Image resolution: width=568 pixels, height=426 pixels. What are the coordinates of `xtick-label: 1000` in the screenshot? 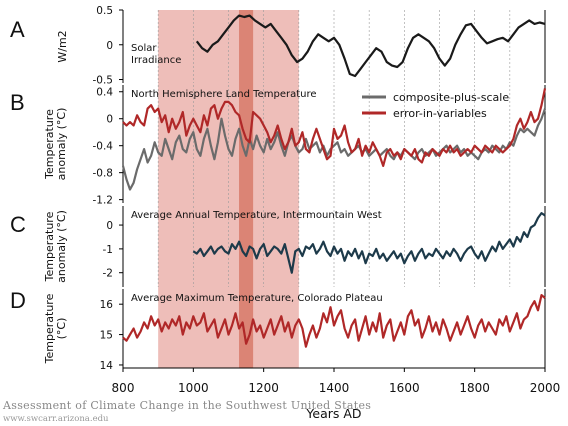 It's located at (193, 388).